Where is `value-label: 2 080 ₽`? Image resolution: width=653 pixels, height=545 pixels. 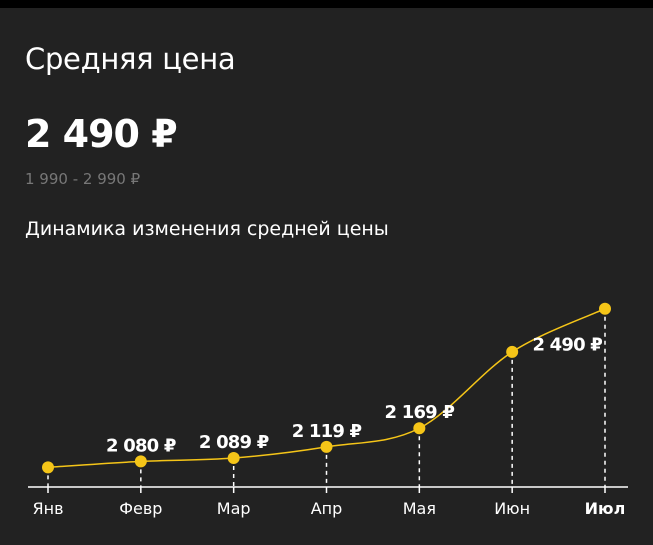 value-label: 2 080 ₽ is located at coordinates (141, 445).